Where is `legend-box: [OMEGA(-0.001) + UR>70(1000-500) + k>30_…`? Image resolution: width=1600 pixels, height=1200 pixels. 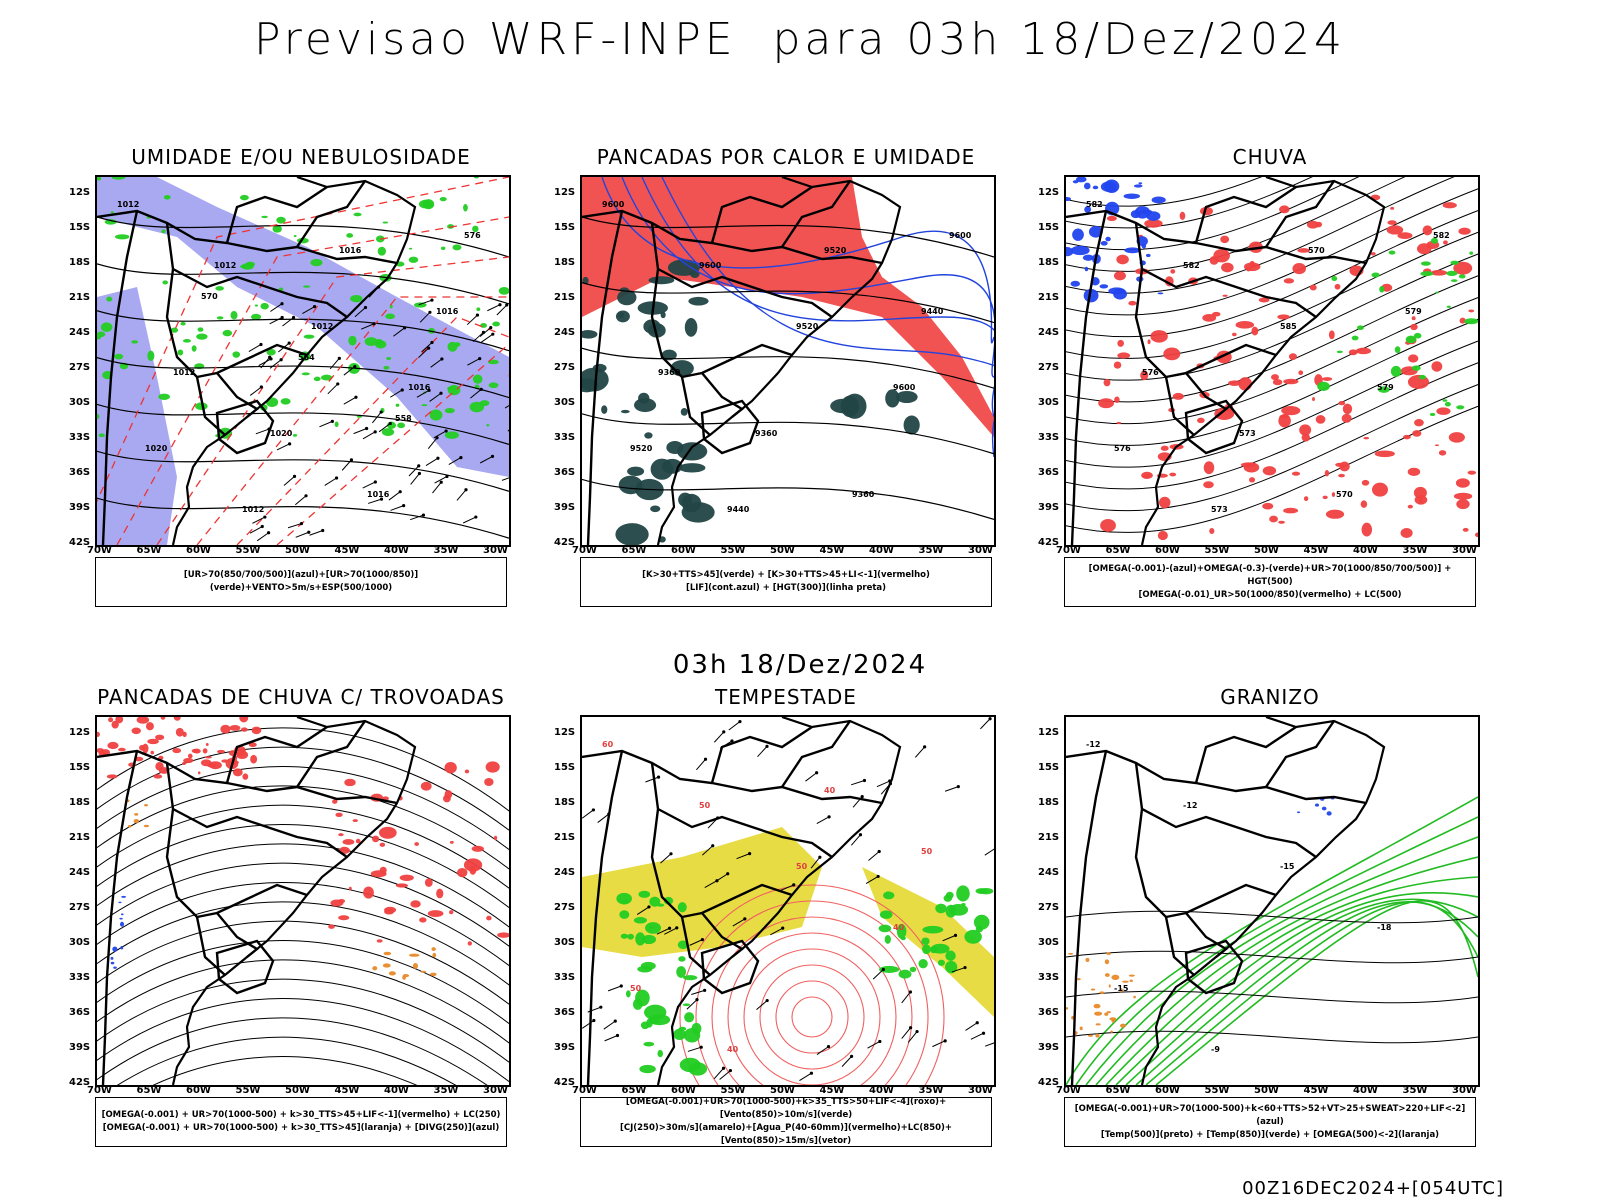
legend-box: [OMEGA(-0.001) + UR>70(1000-500) + k>30_… is located at coordinates (301, 1122).